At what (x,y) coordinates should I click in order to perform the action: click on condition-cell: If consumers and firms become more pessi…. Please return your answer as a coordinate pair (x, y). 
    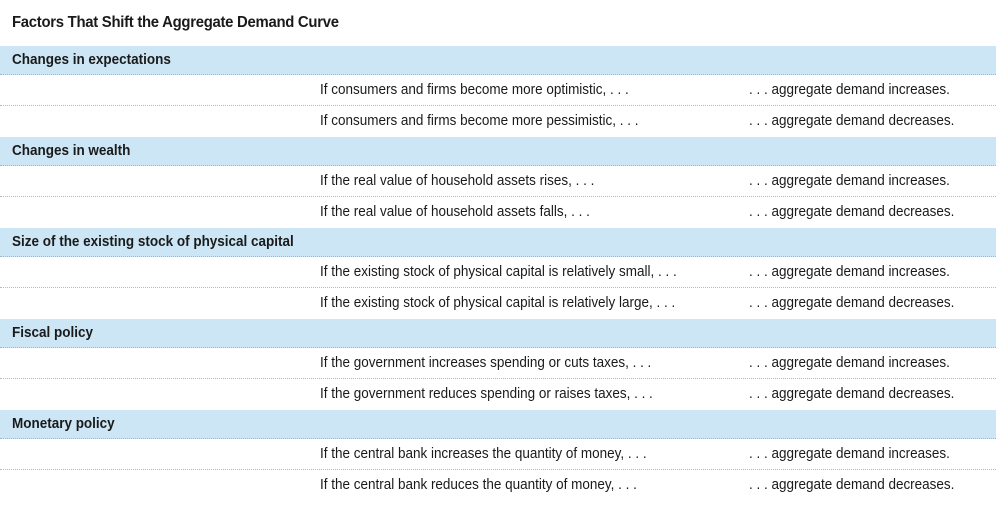
    Looking at the image, I should click on (479, 121).